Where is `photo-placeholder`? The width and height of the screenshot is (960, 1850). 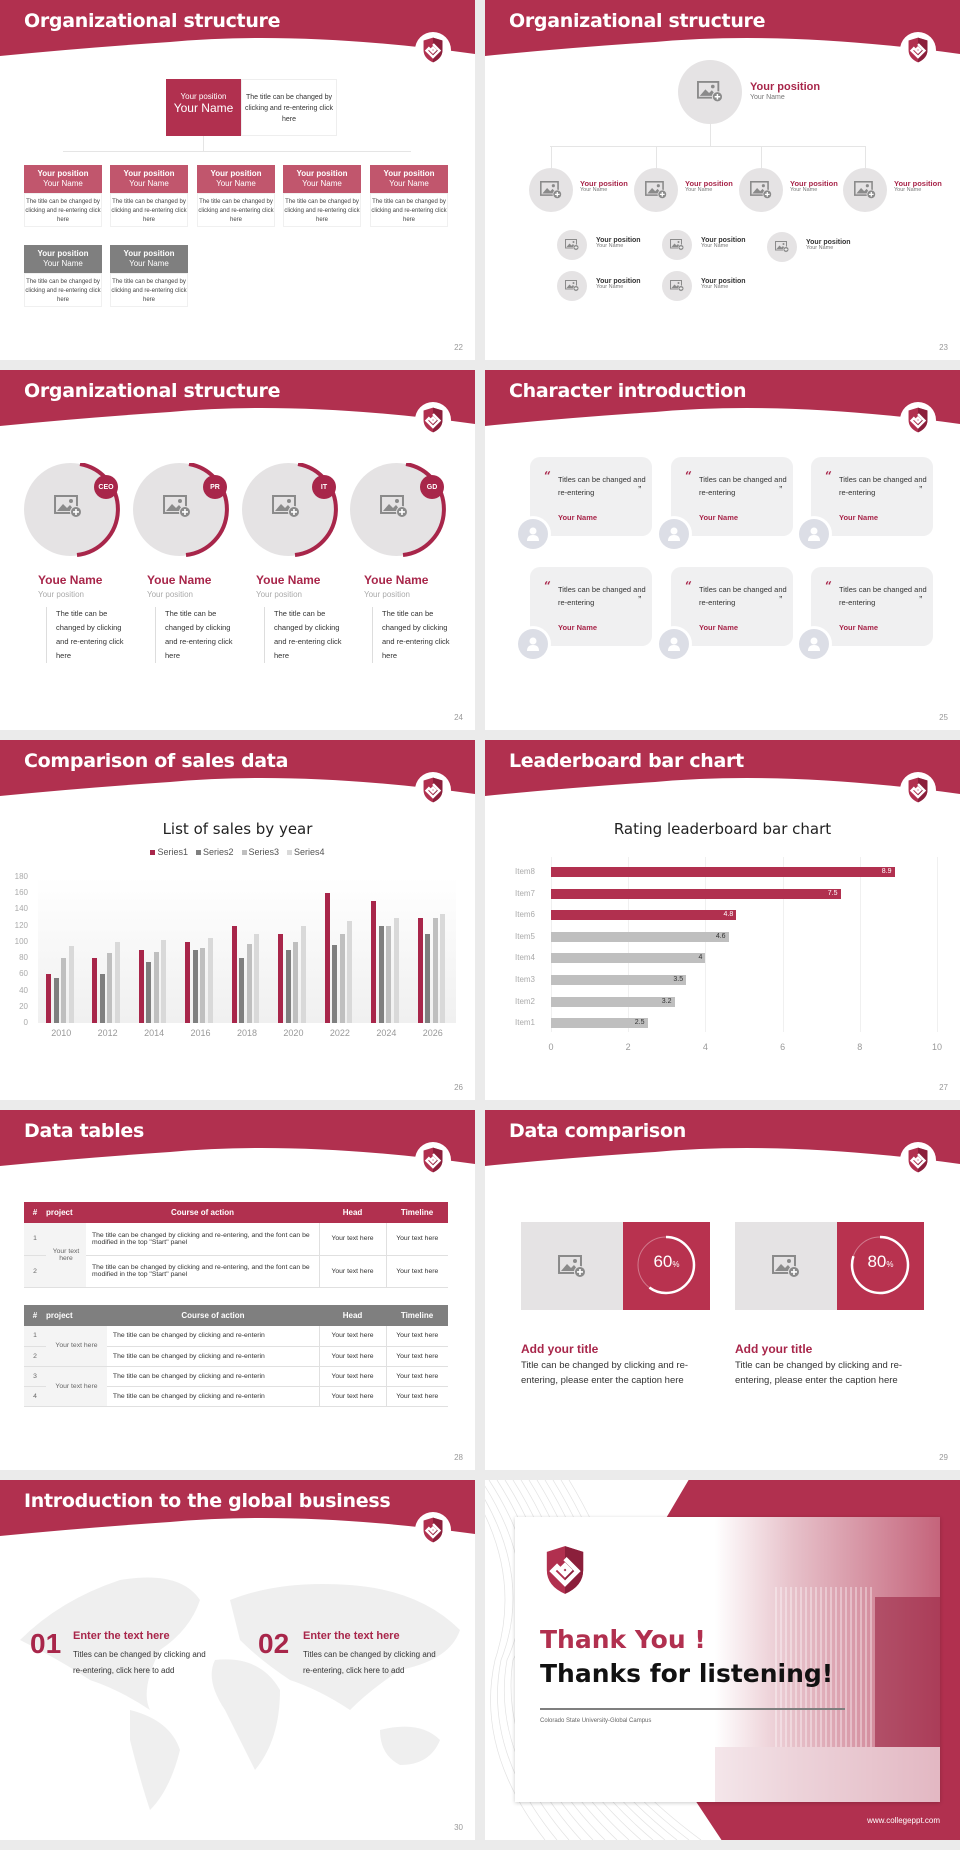 photo-placeholder is located at coordinates (181, 510).